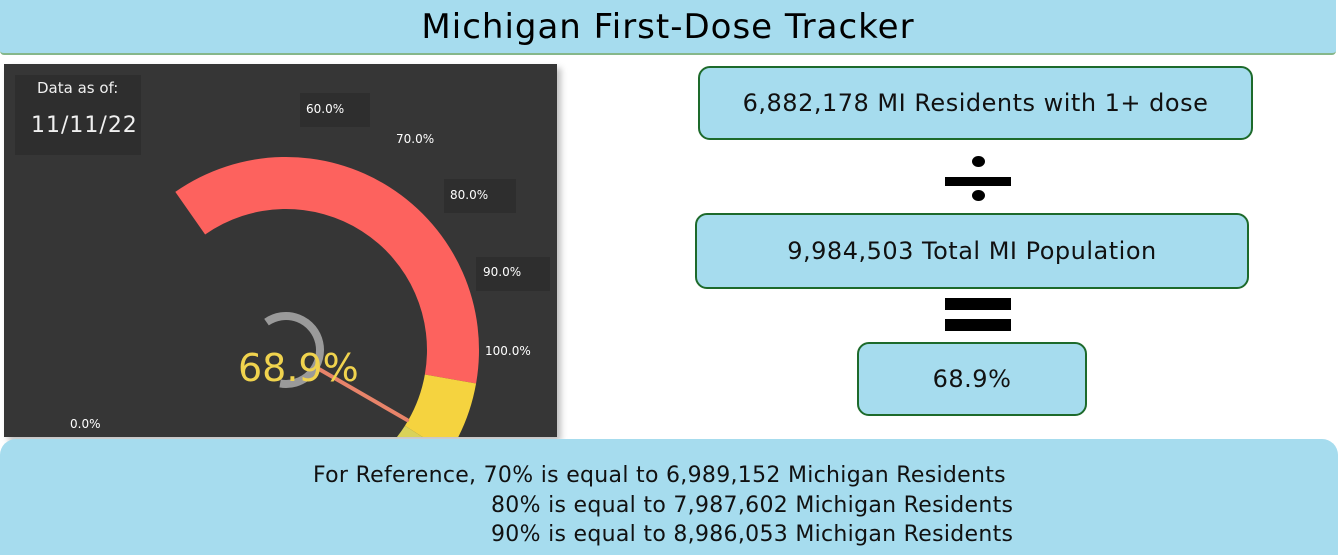 The height and width of the screenshot is (555, 1338). I want to click on gauge-center-ring, so click(294, 350).